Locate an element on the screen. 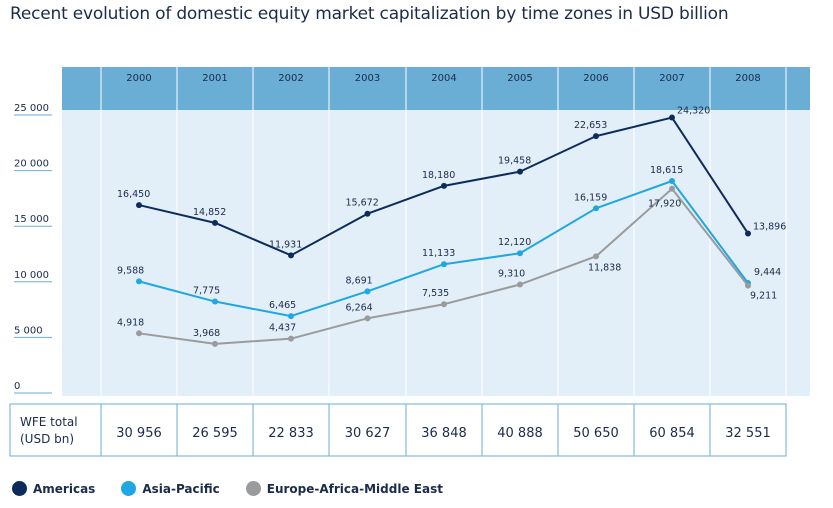  data-label: 6,465 is located at coordinates (282, 305).